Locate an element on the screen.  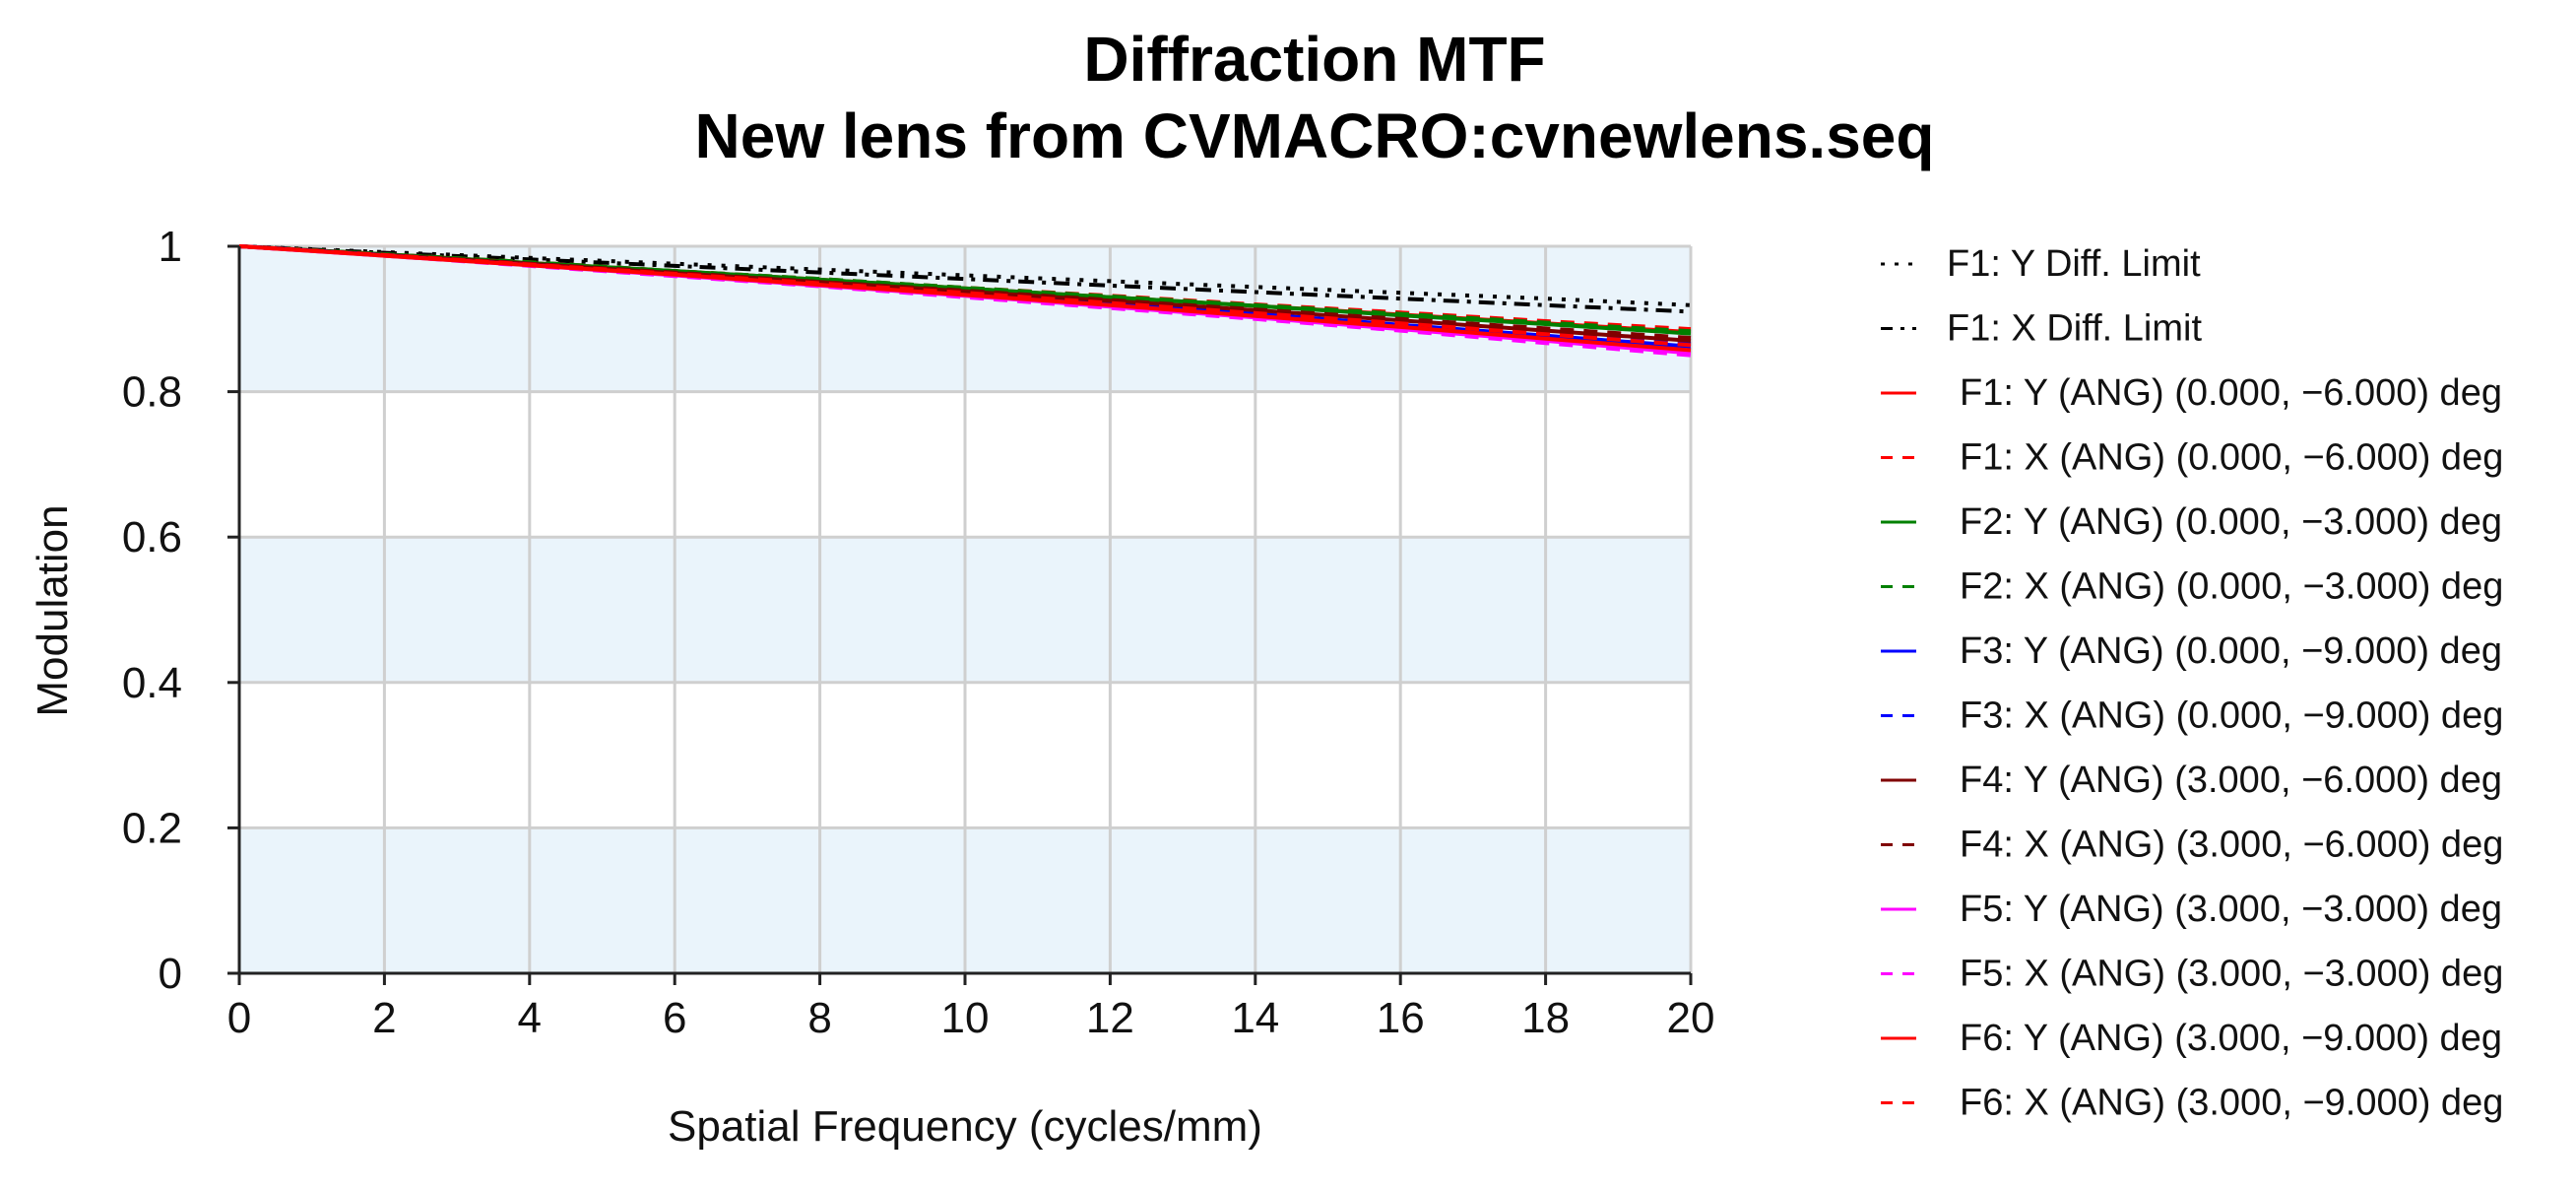
legend-label: F6: X (ANG) (3.000, −9.000) deg is located at coordinates (2231, 1103).